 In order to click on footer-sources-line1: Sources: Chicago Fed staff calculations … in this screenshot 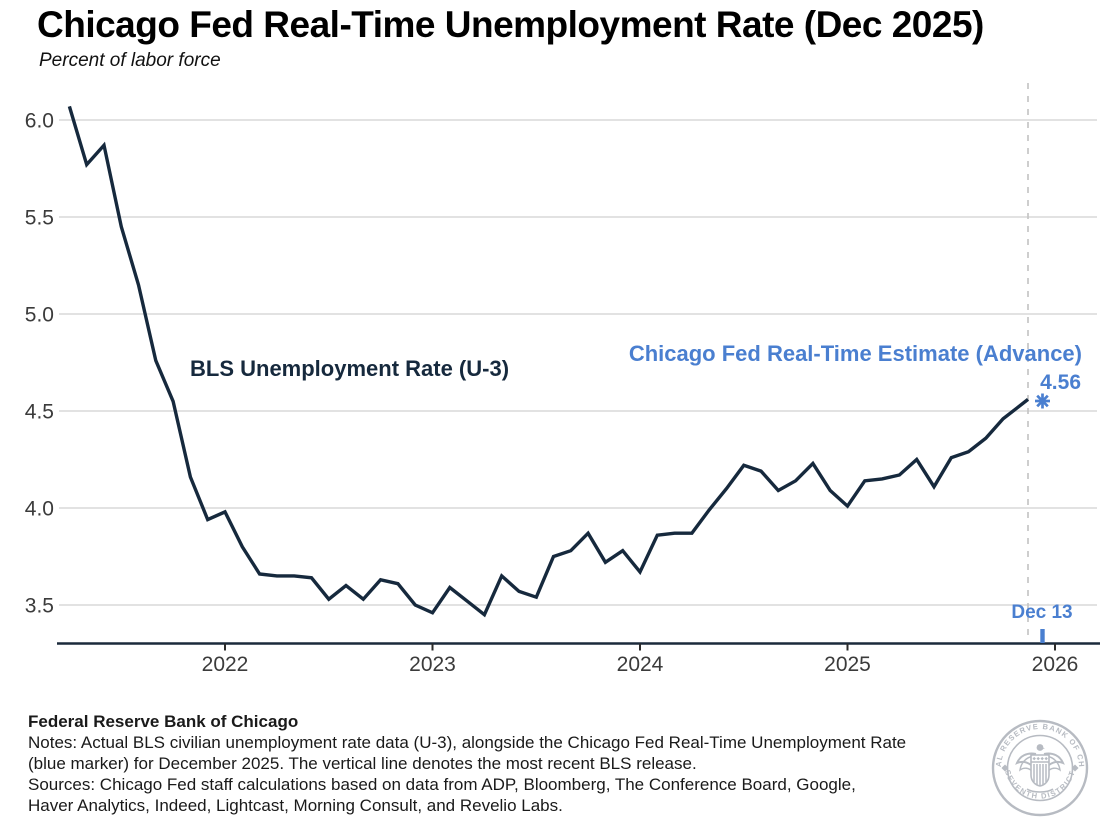, I will do `click(442, 784)`.